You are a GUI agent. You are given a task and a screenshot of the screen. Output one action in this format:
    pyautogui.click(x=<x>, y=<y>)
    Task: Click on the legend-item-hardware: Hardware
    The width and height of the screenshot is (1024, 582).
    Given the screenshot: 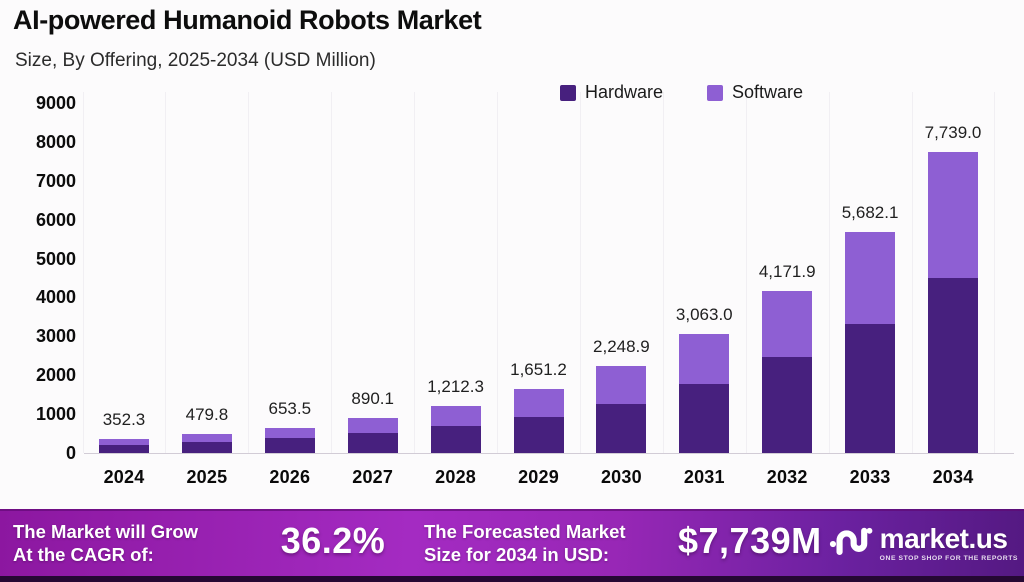 What is the action you would take?
    pyautogui.click(x=611, y=92)
    